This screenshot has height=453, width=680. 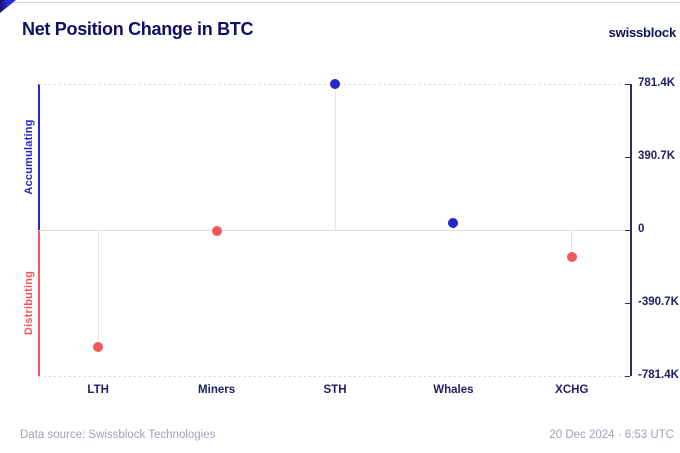 What do you see at coordinates (29, 157) in the screenshot?
I see `accumulating-axis-label: Accumulating` at bounding box center [29, 157].